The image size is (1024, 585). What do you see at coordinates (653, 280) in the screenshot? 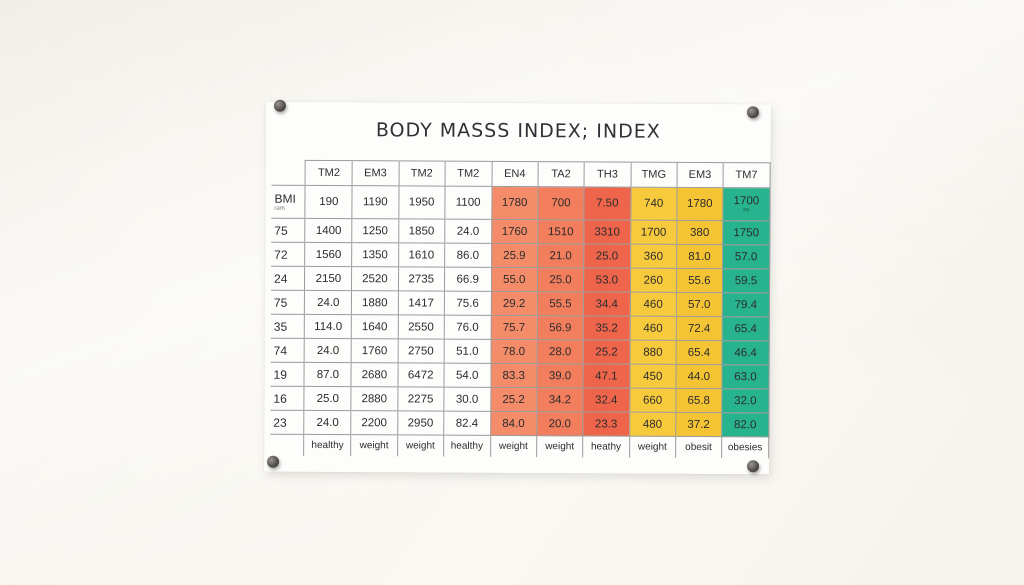
I see `table-cell: 260` at bounding box center [653, 280].